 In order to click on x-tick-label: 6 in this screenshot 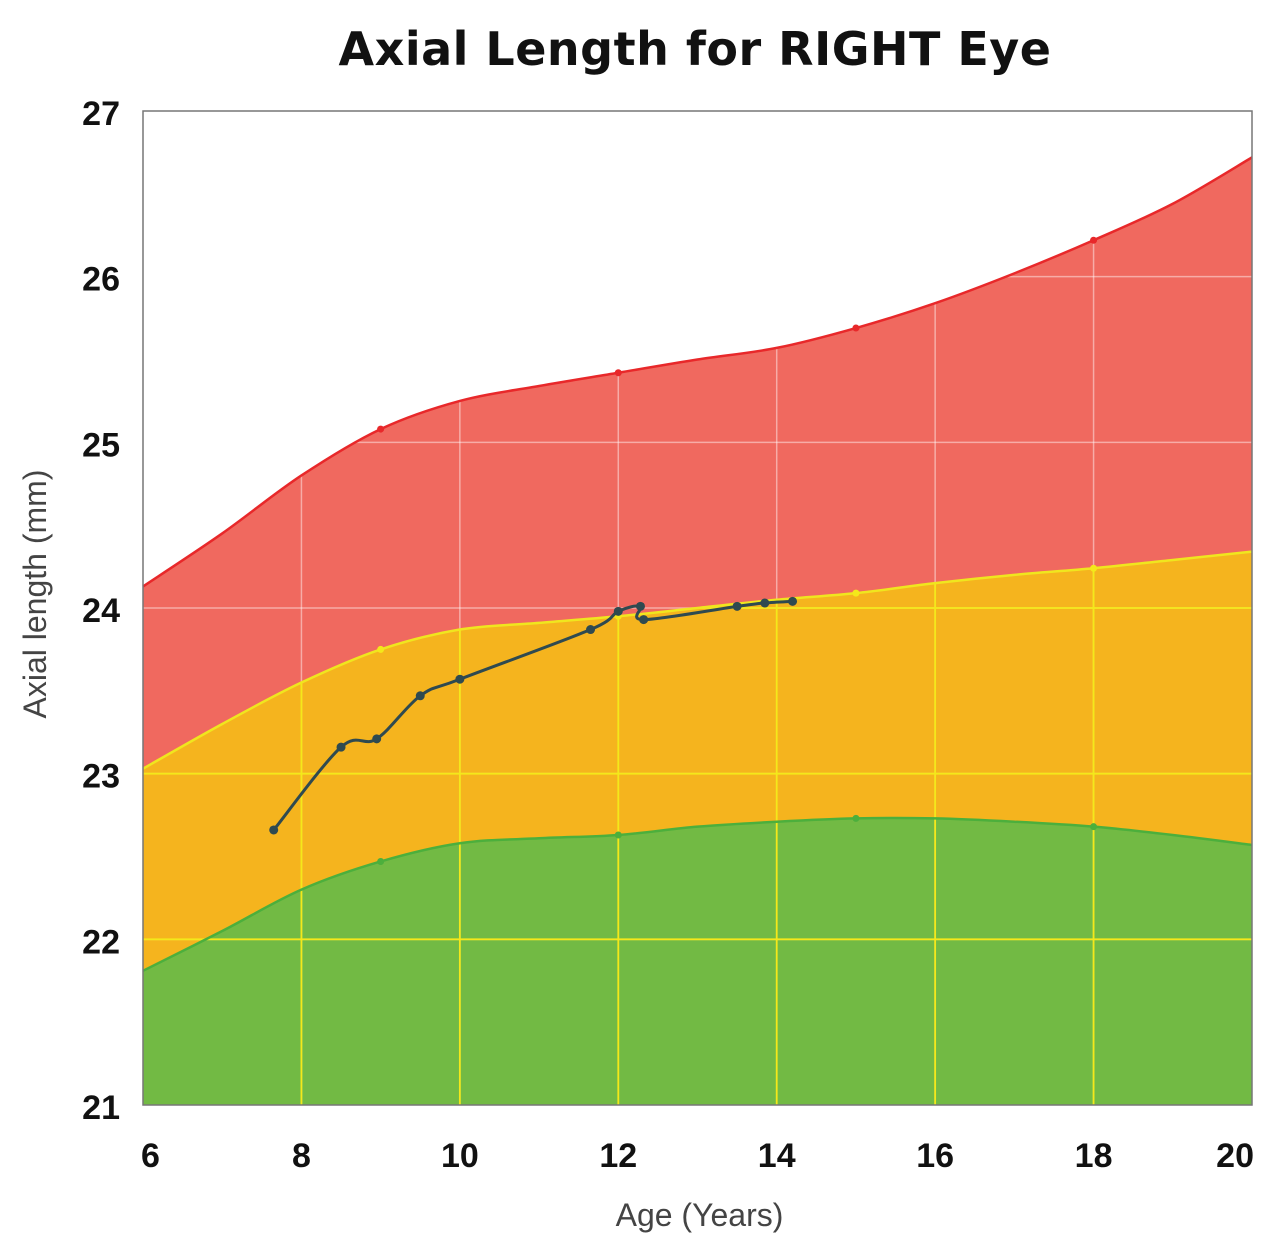, I will do `click(150, 1156)`.